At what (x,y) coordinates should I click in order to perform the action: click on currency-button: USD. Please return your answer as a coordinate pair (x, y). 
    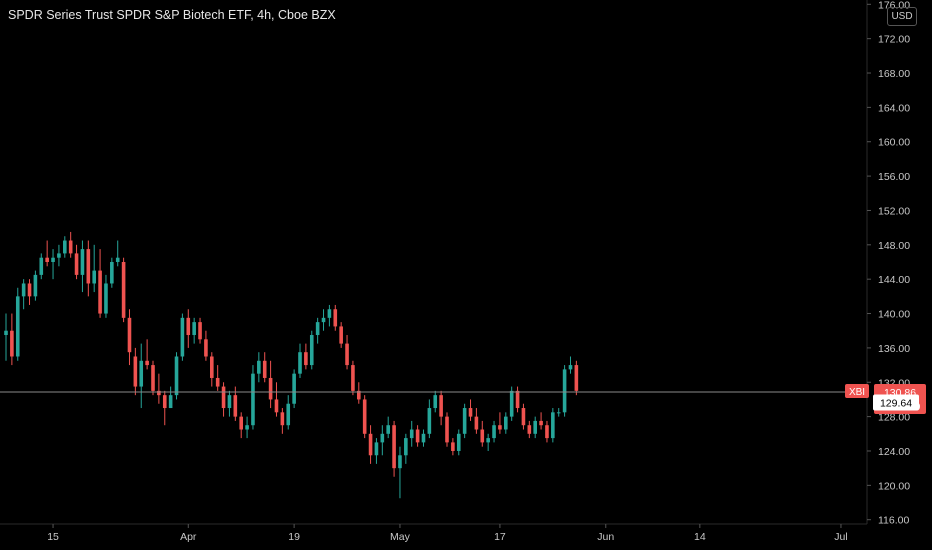
    Looking at the image, I should click on (902, 16).